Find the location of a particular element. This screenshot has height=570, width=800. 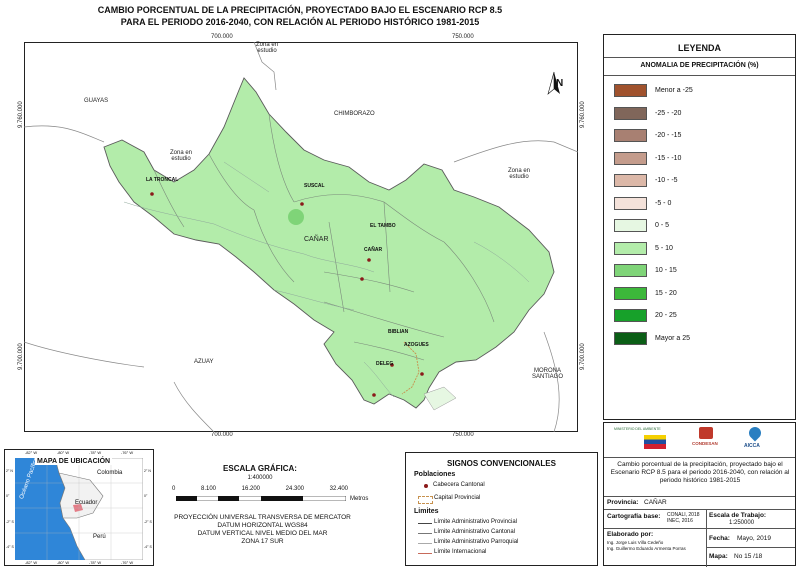

escala-value: 1:250000 is located at coordinates (742, 523).